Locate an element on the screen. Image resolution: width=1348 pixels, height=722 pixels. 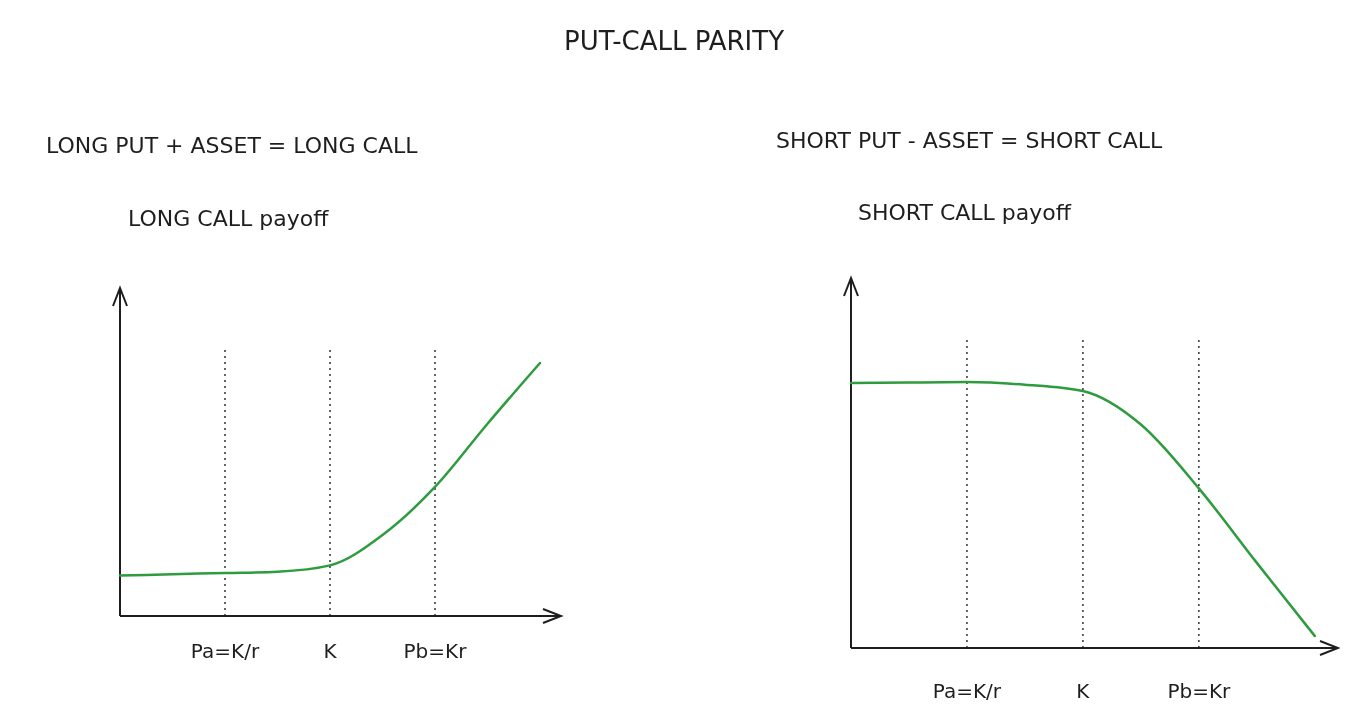
chart-title: SHORT PUT - ASSET = SHORT CALL is located at coordinates (970, 140).